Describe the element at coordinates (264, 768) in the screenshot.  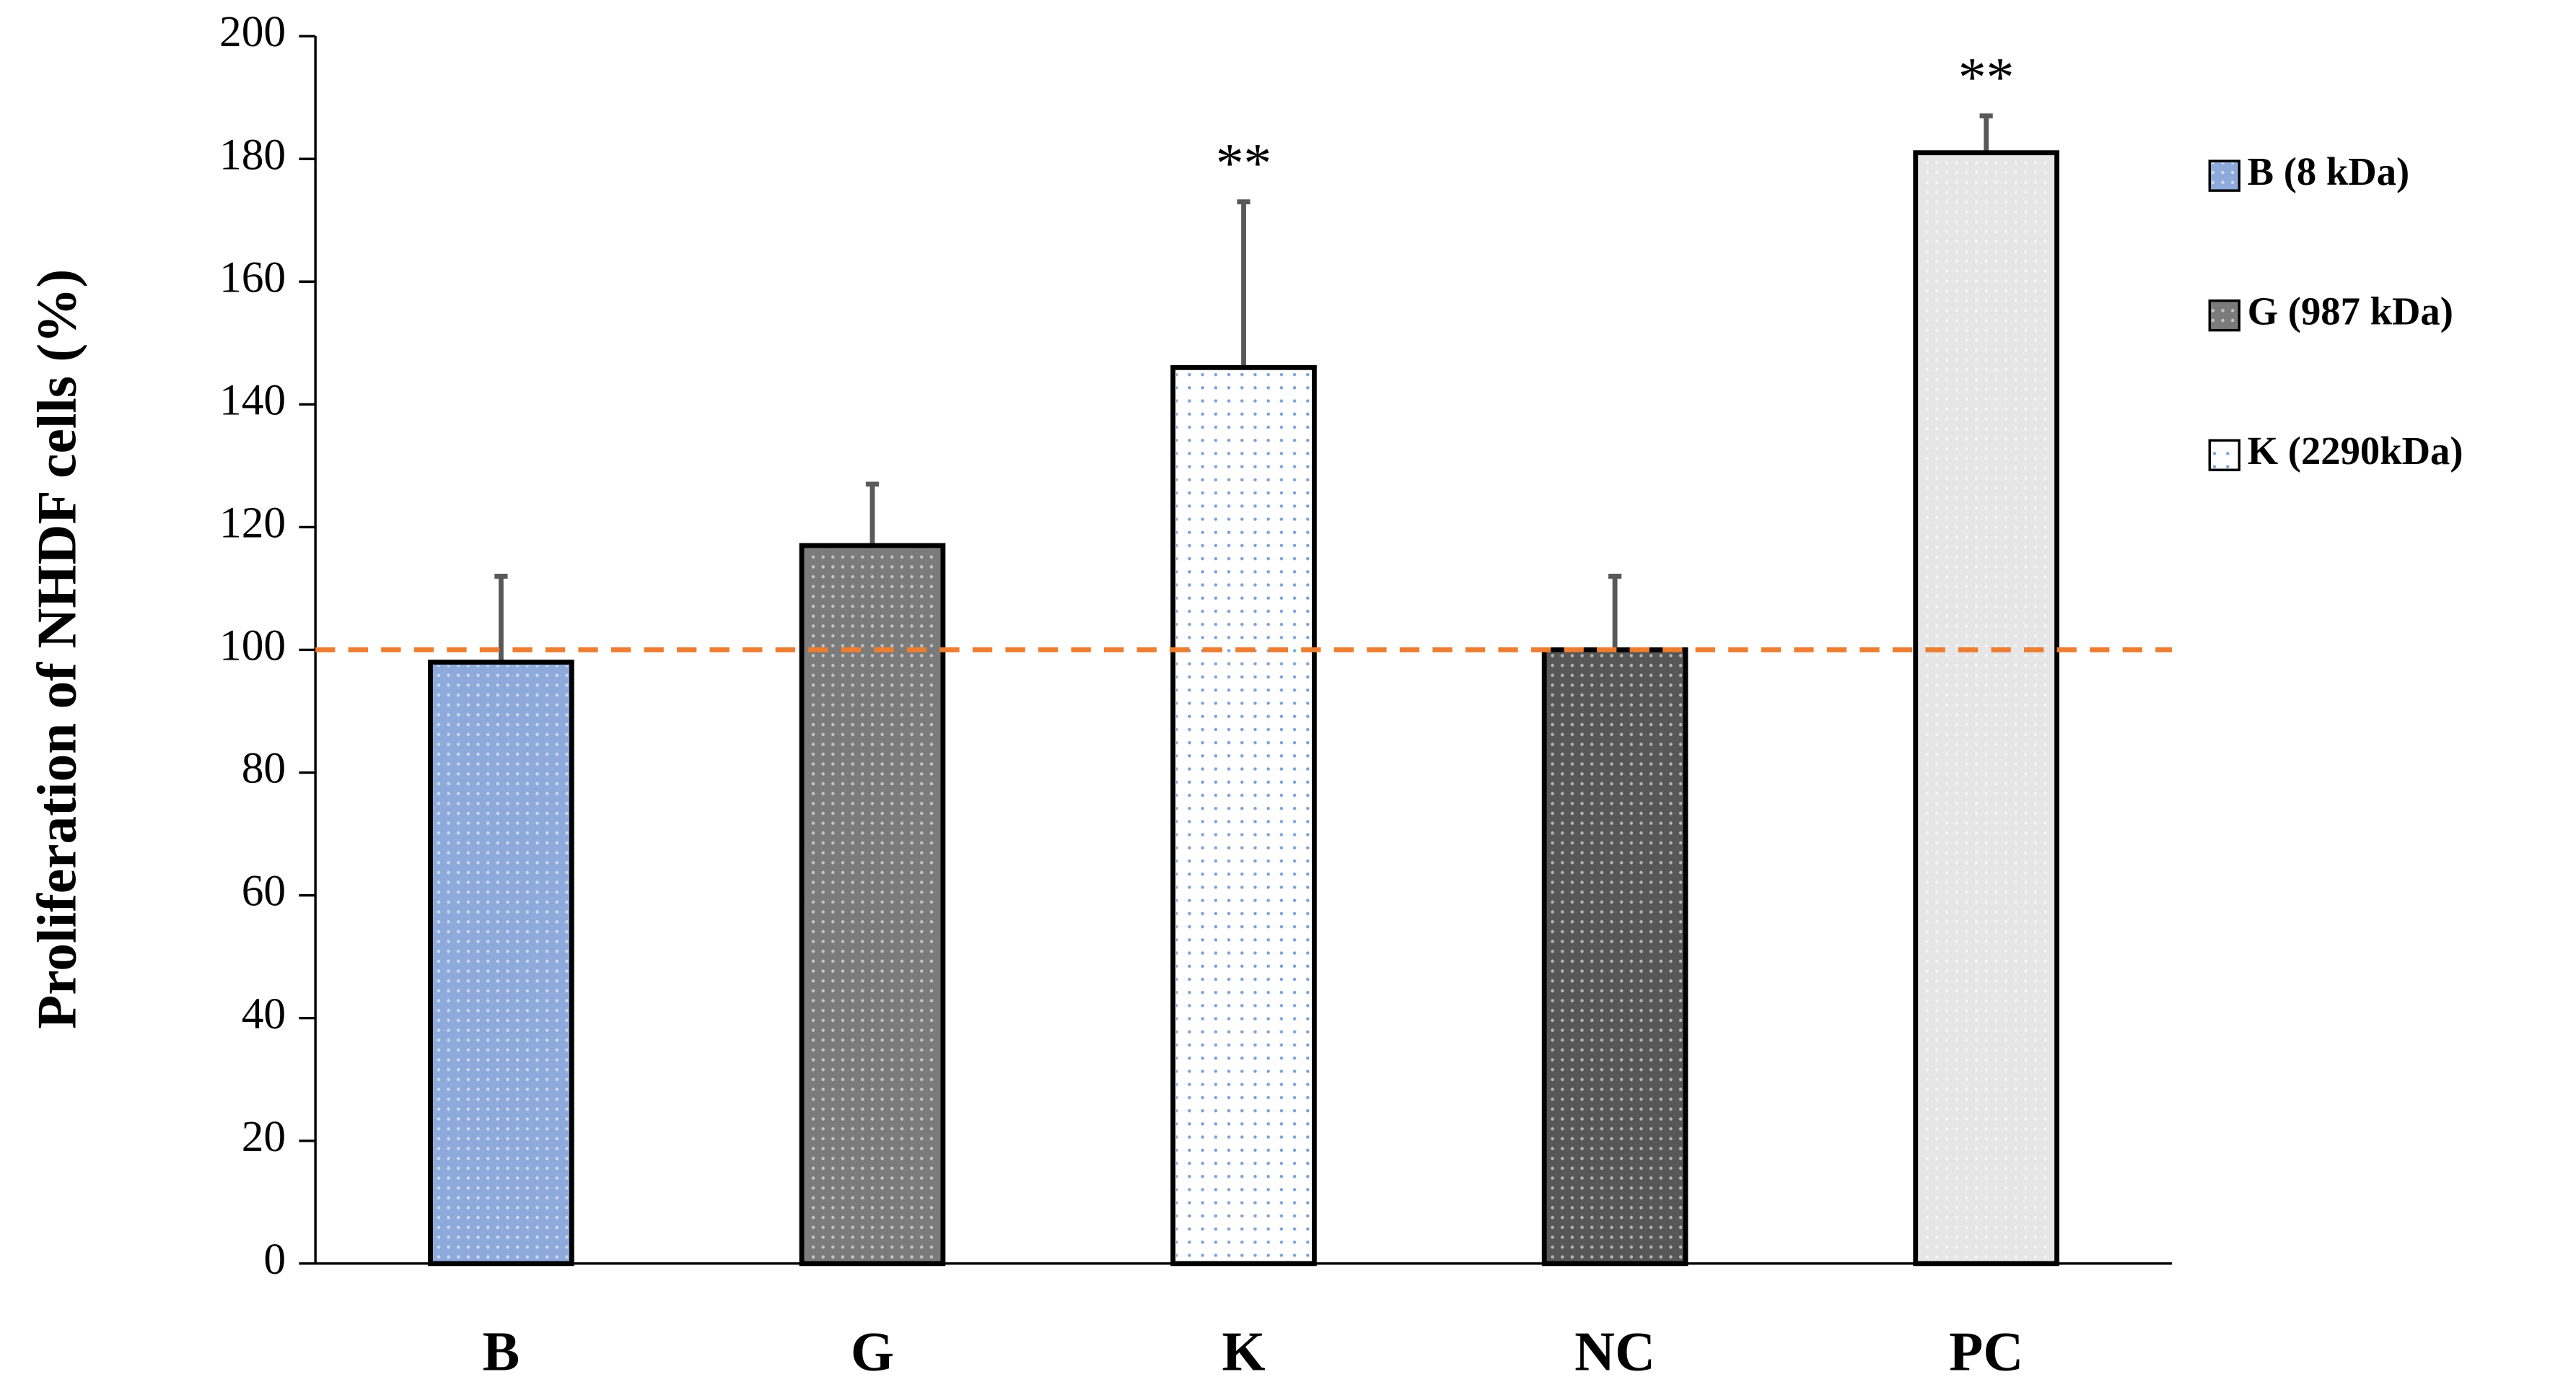
I see `y-tick-label: 80` at that location.